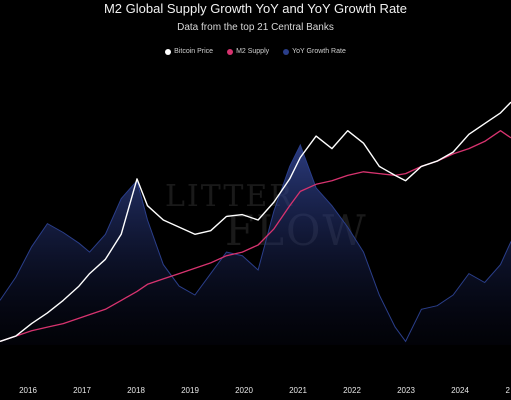  I want to click on legend-label-m2: M2 Supply, so click(253, 51).